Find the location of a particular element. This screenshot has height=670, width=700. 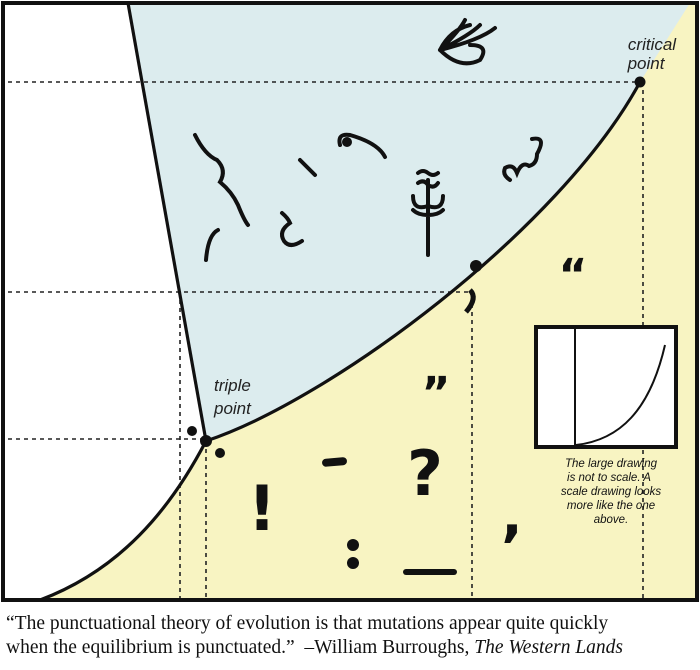

hook-icon is located at coordinates (292, 229).